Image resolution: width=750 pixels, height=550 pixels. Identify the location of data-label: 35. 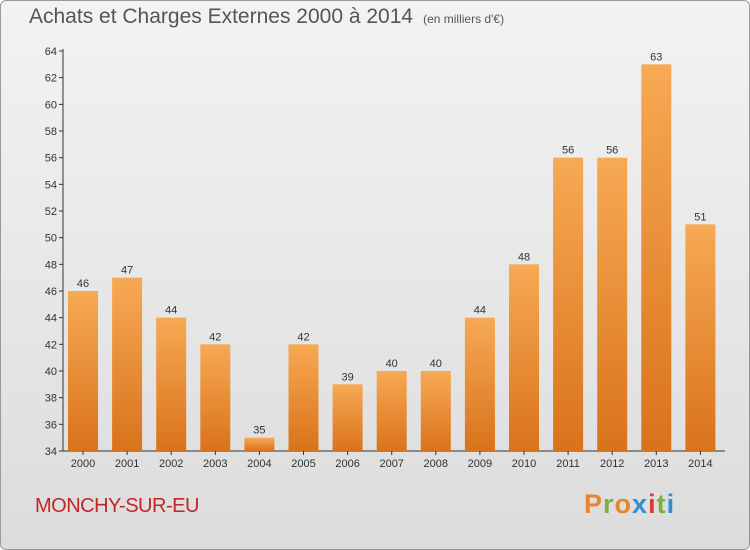
(259, 431).